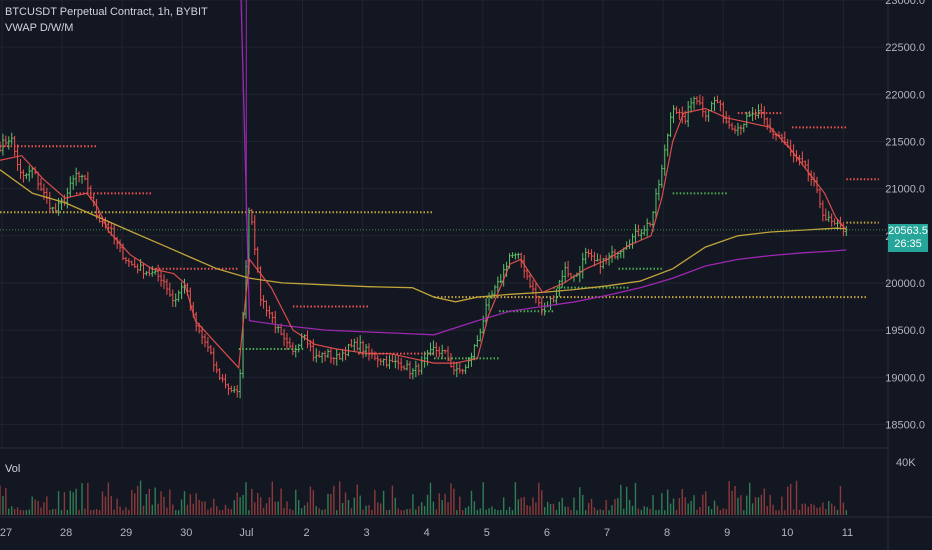  What do you see at coordinates (186, 533) in the screenshot?
I see `time-tick-label: 30` at bounding box center [186, 533].